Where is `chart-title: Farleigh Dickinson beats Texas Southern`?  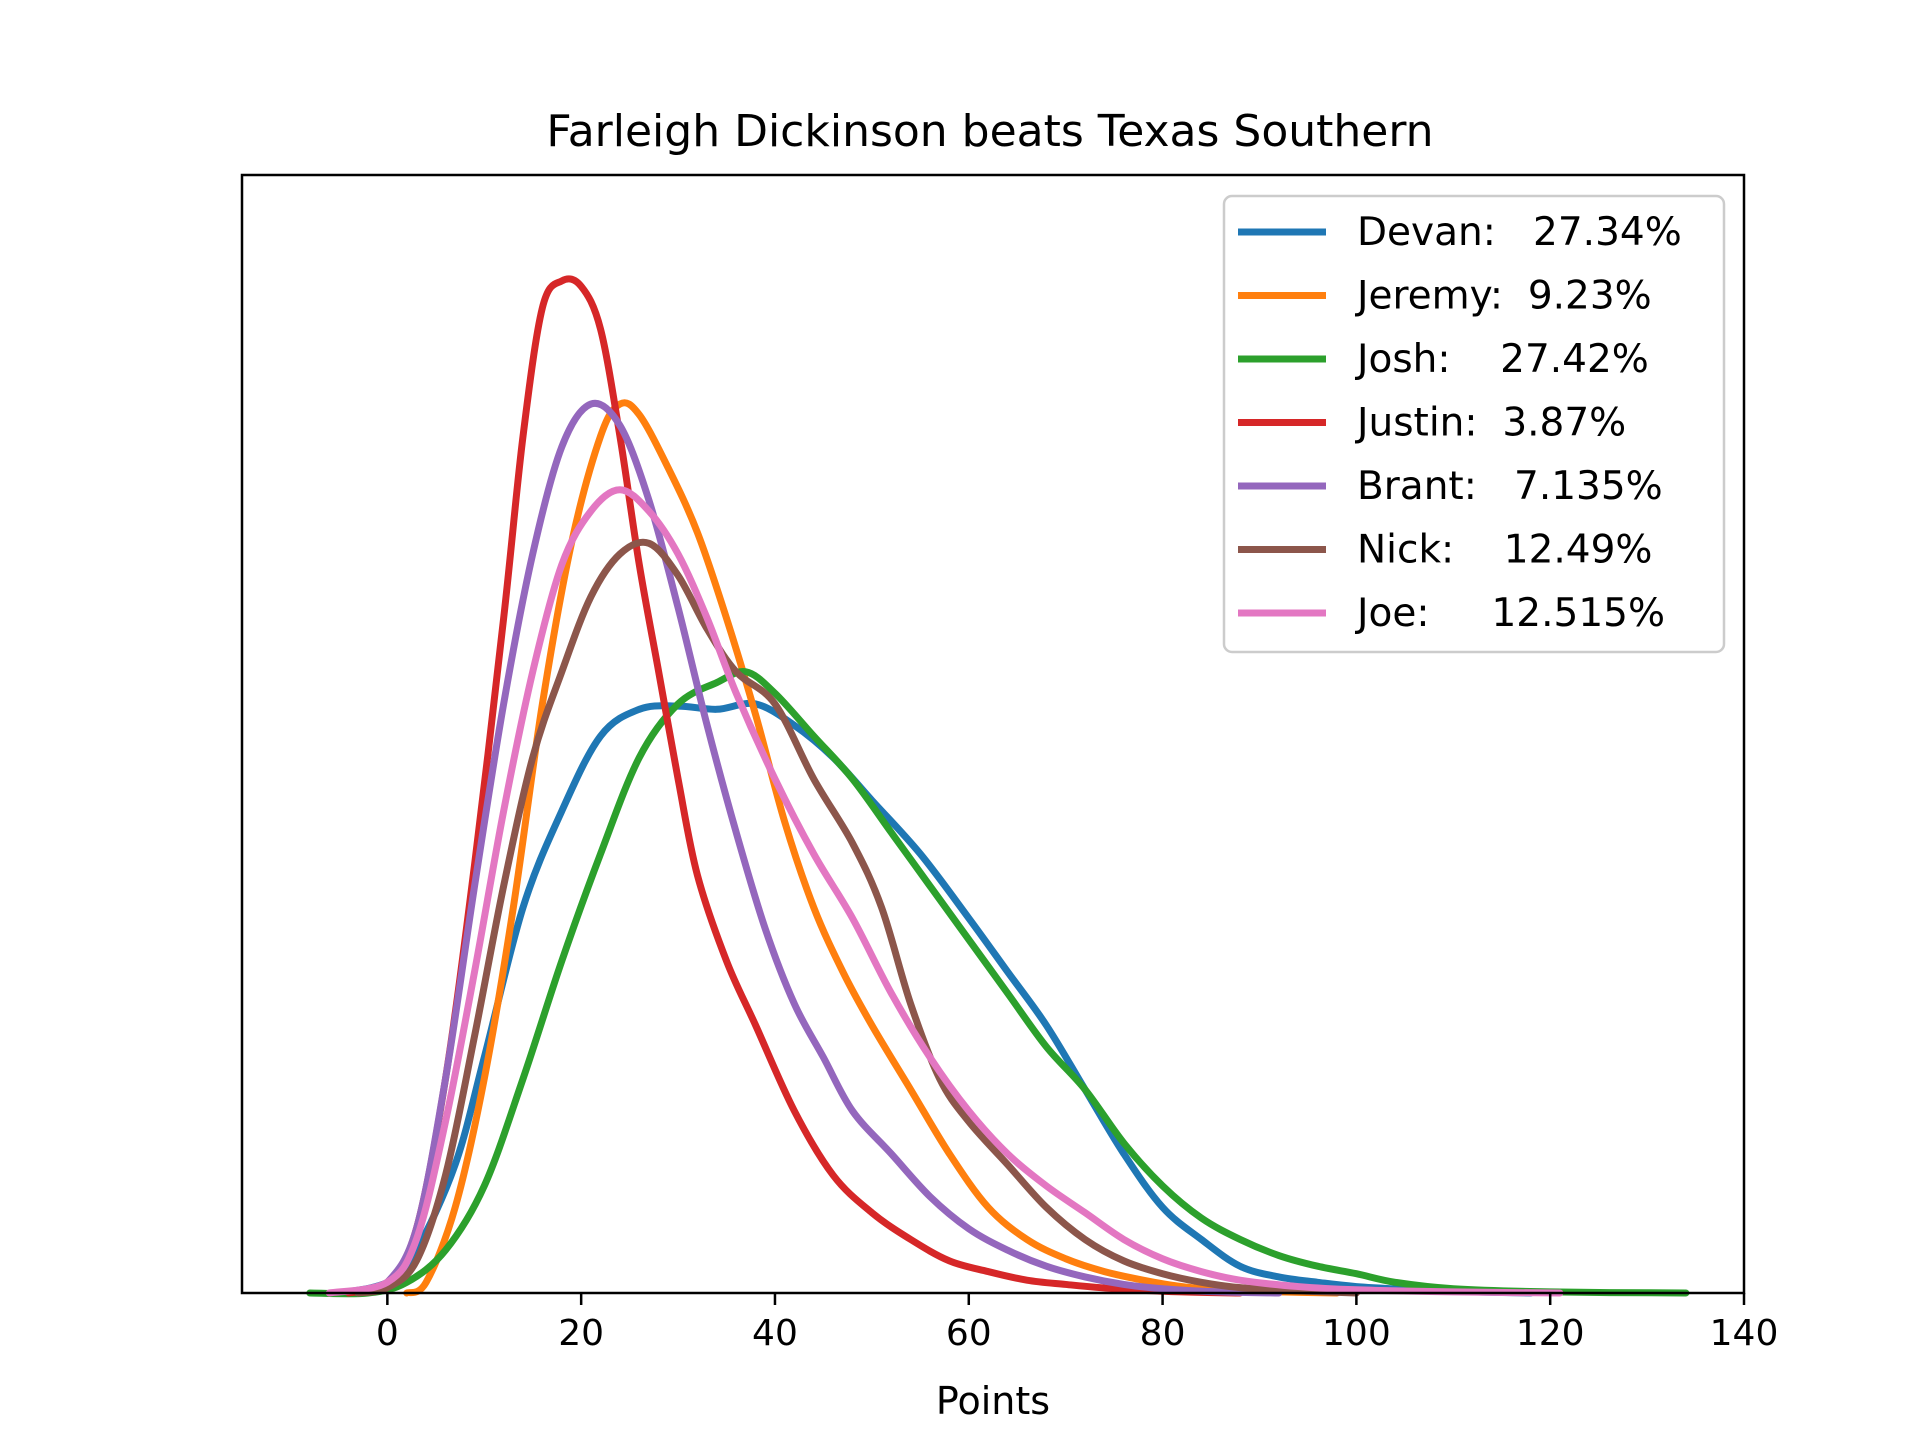
chart-title: Farleigh Dickinson beats Texas Southern is located at coordinates (989, 131).